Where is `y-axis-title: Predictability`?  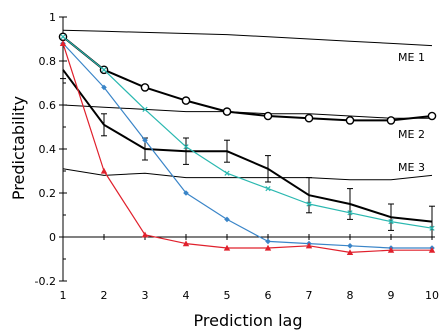
y-axis-title: Predictability is located at coordinates (18, 148).